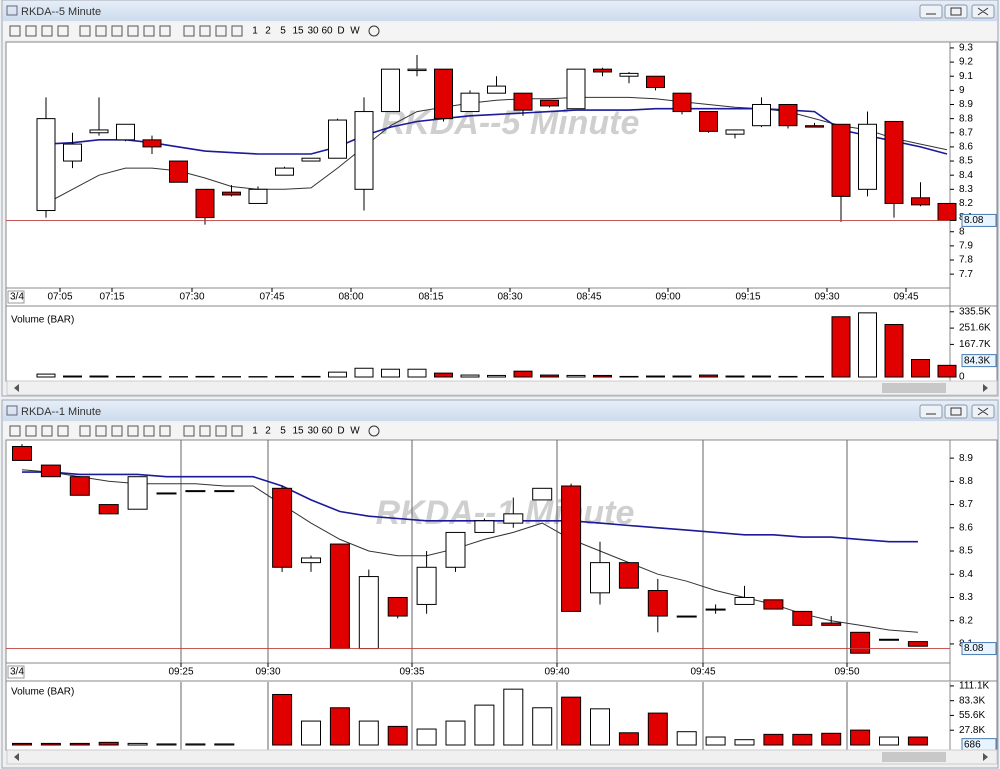  I want to click on y-tick-label: 7.7, so click(966, 274).